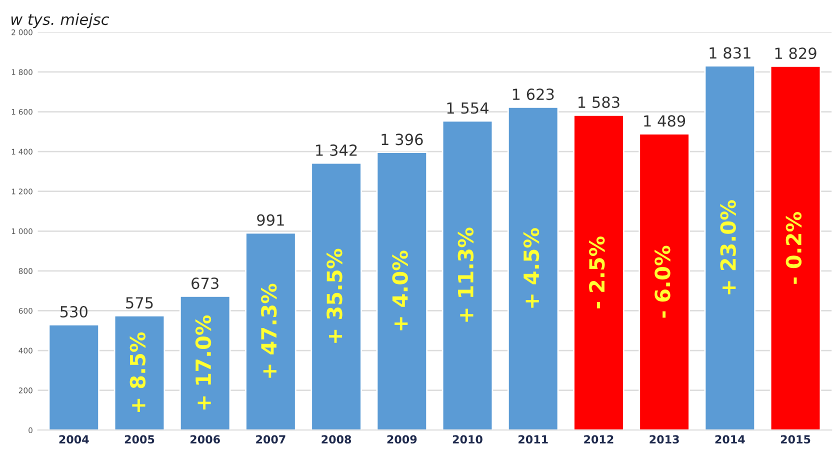 The height and width of the screenshot is (460, 840). I want to click on data-label: 1 829, so click(795, 54).